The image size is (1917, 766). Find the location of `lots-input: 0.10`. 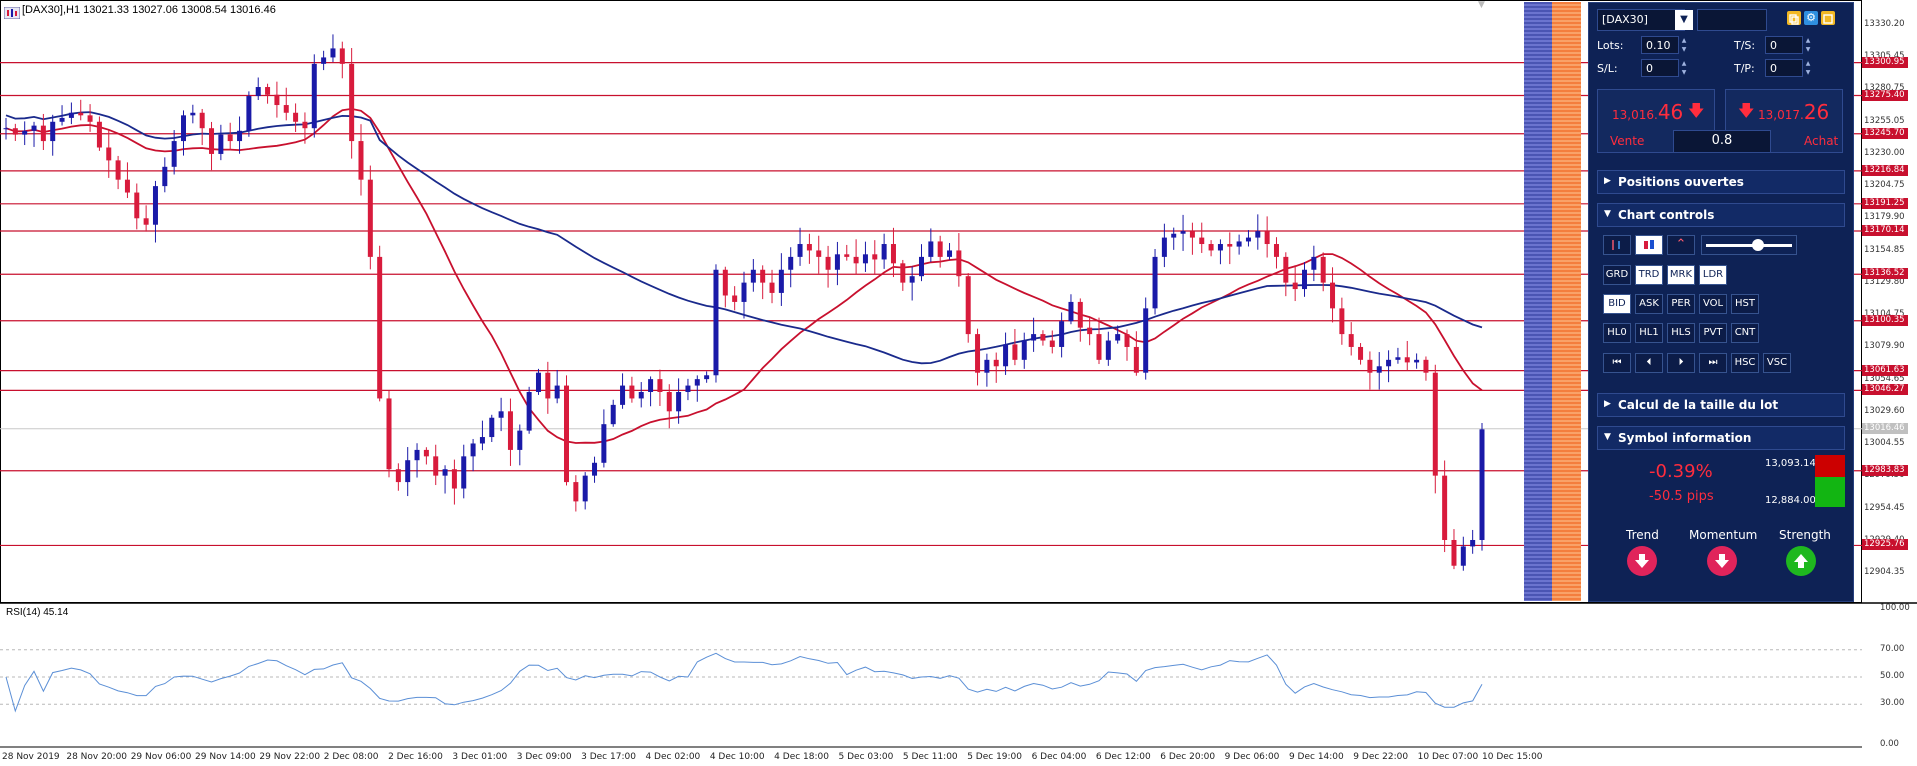

lots-input: 0.10 is located at coordinates (1660, 45).